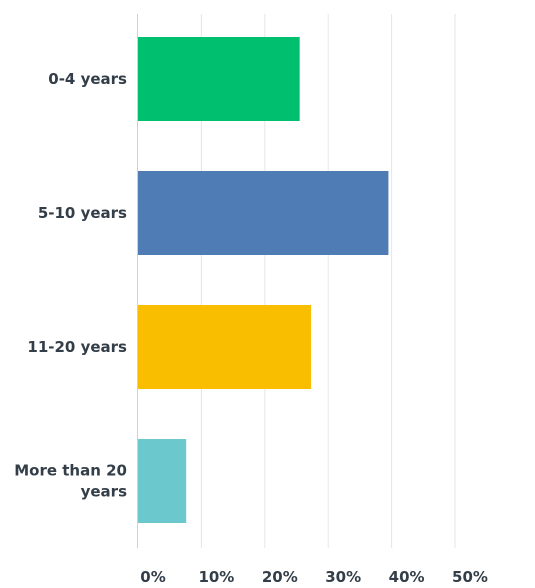 This screenshot has height=588, width=535. Describe the element at coordinates (70, 481) in the screenshot. I see `category-label-3: More than 20 years` at that location.